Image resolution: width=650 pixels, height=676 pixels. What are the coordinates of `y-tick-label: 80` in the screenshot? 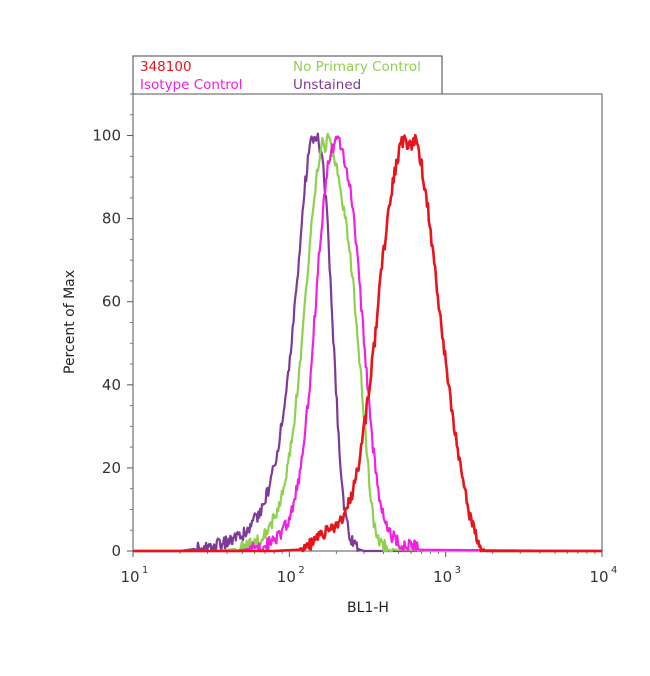 It's located at (111, 219).